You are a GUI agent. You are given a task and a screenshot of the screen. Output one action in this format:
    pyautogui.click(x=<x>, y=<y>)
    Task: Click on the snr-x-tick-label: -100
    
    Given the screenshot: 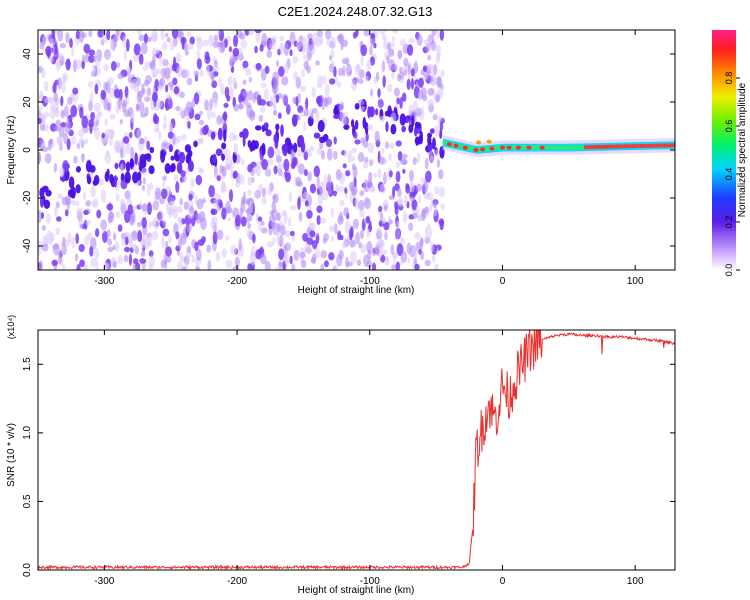 What is the action you would take?
    pyautogui.click(x=370, y=581)
    